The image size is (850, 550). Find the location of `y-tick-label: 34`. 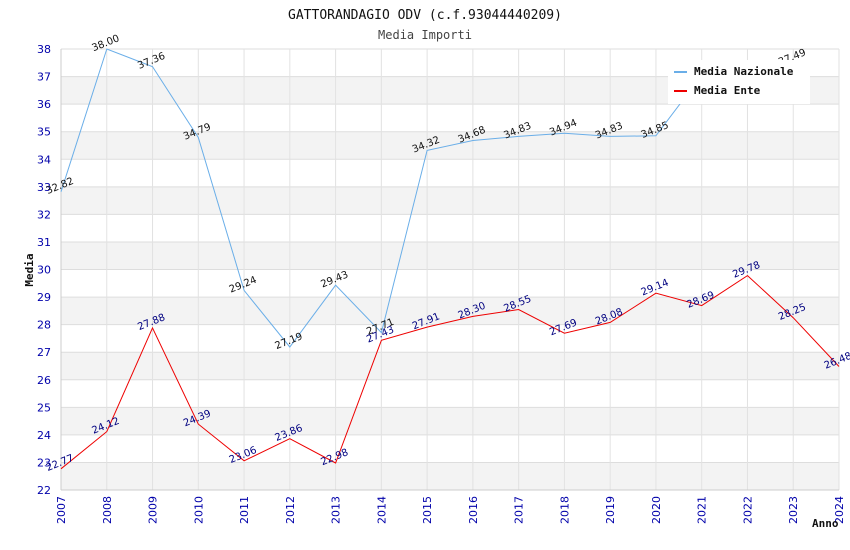

y-tick-label: 34 is located at coordinates (44, 159).